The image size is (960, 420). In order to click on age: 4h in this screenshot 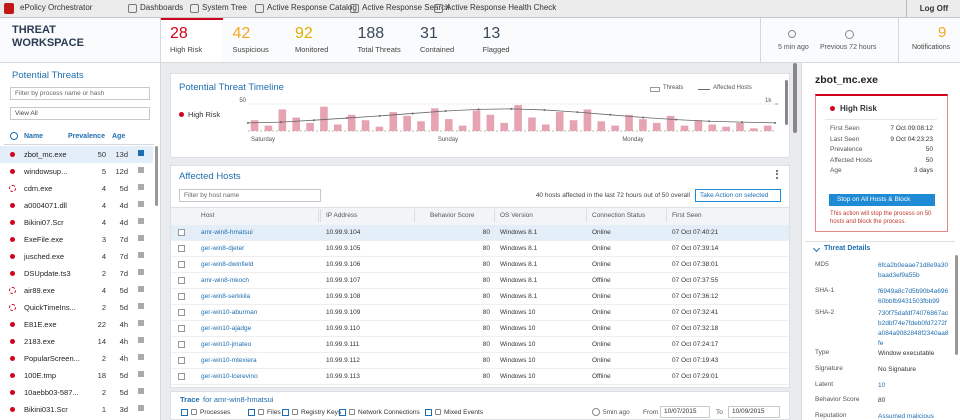, I will do `click(123, 358)`.